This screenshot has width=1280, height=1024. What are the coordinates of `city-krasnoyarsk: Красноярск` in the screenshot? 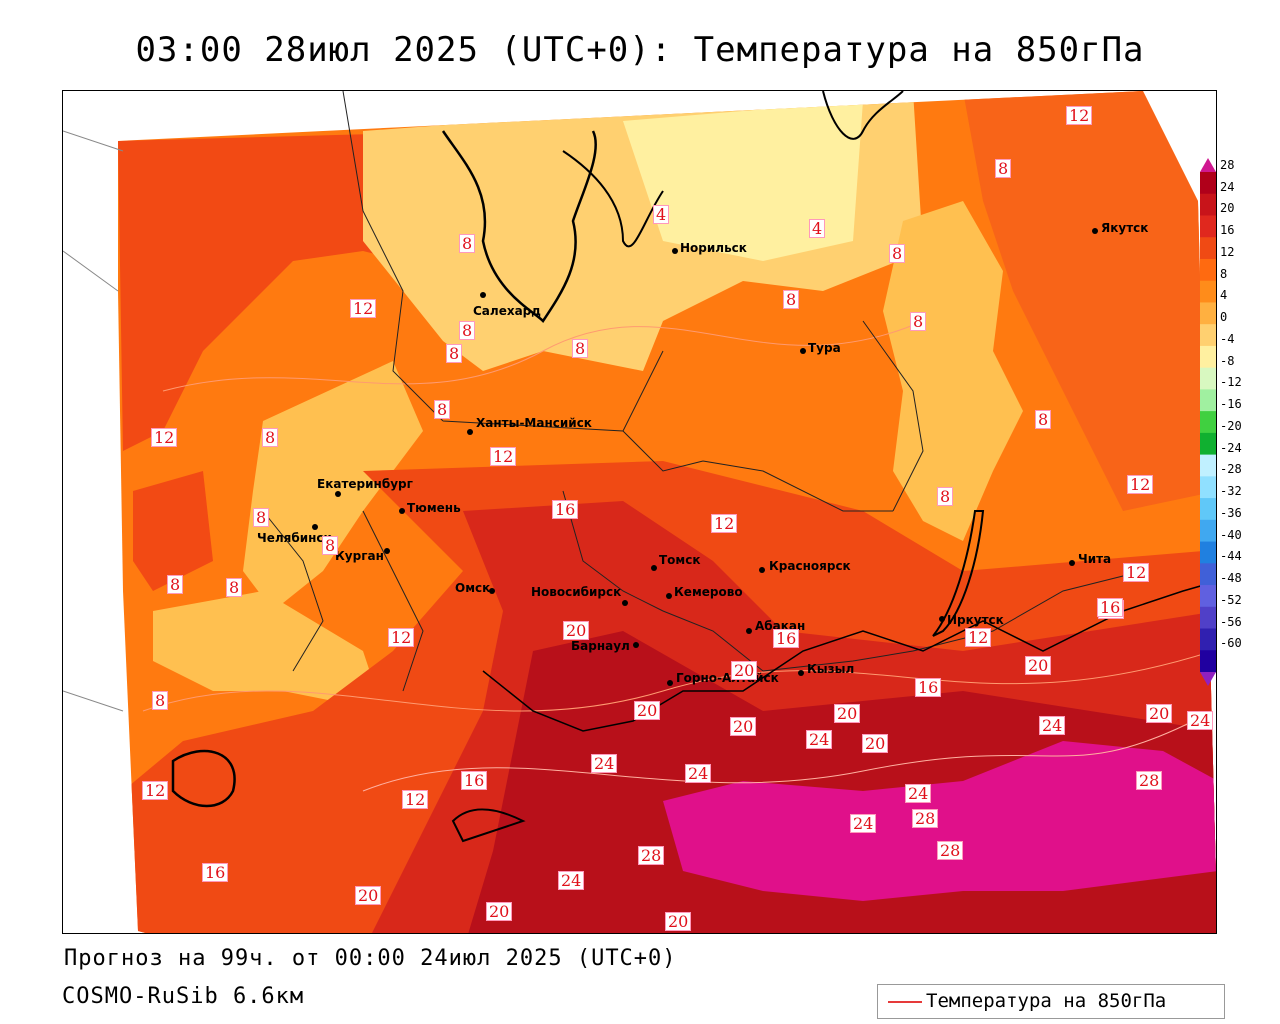 It's located at (810, 566).